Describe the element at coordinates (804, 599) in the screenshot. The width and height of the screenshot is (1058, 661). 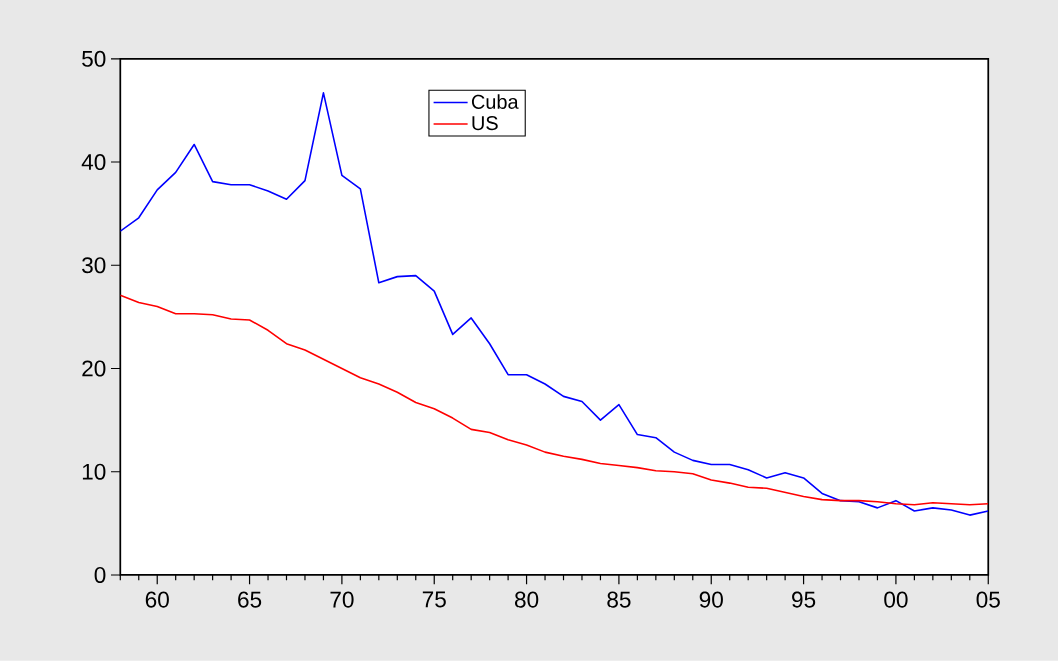
I see `x-tick-label: 95` at that location.